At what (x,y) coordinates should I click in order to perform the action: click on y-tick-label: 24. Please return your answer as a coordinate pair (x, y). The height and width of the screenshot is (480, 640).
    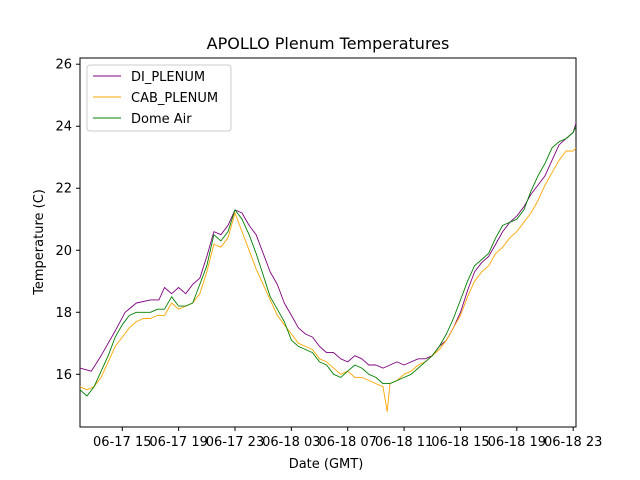
    Looking at the image, I should click on (63, 127).